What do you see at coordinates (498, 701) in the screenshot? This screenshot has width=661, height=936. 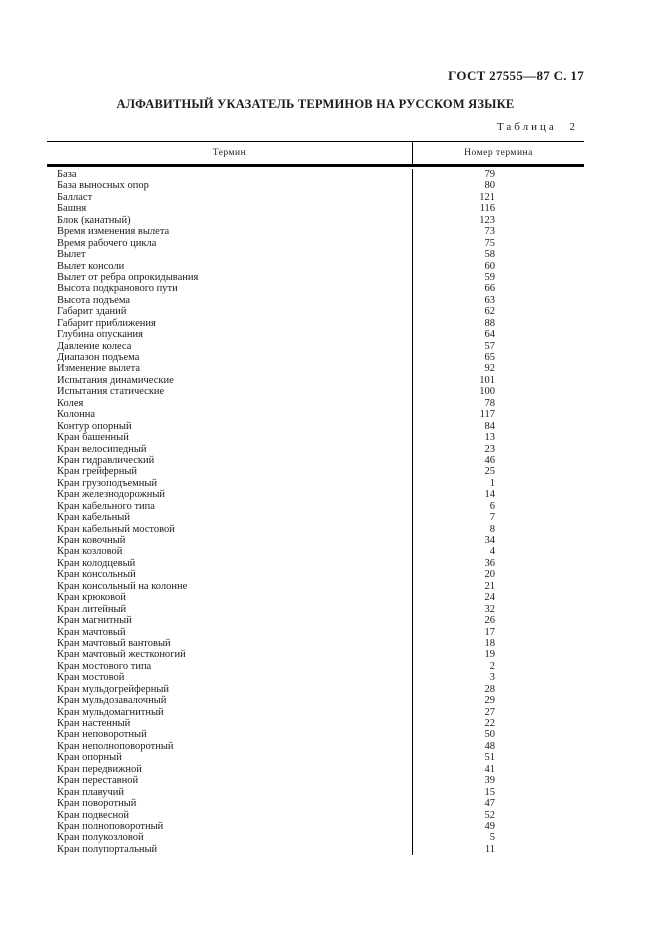 I see `term-number-cell: 29` at bounding box center [498, 701].